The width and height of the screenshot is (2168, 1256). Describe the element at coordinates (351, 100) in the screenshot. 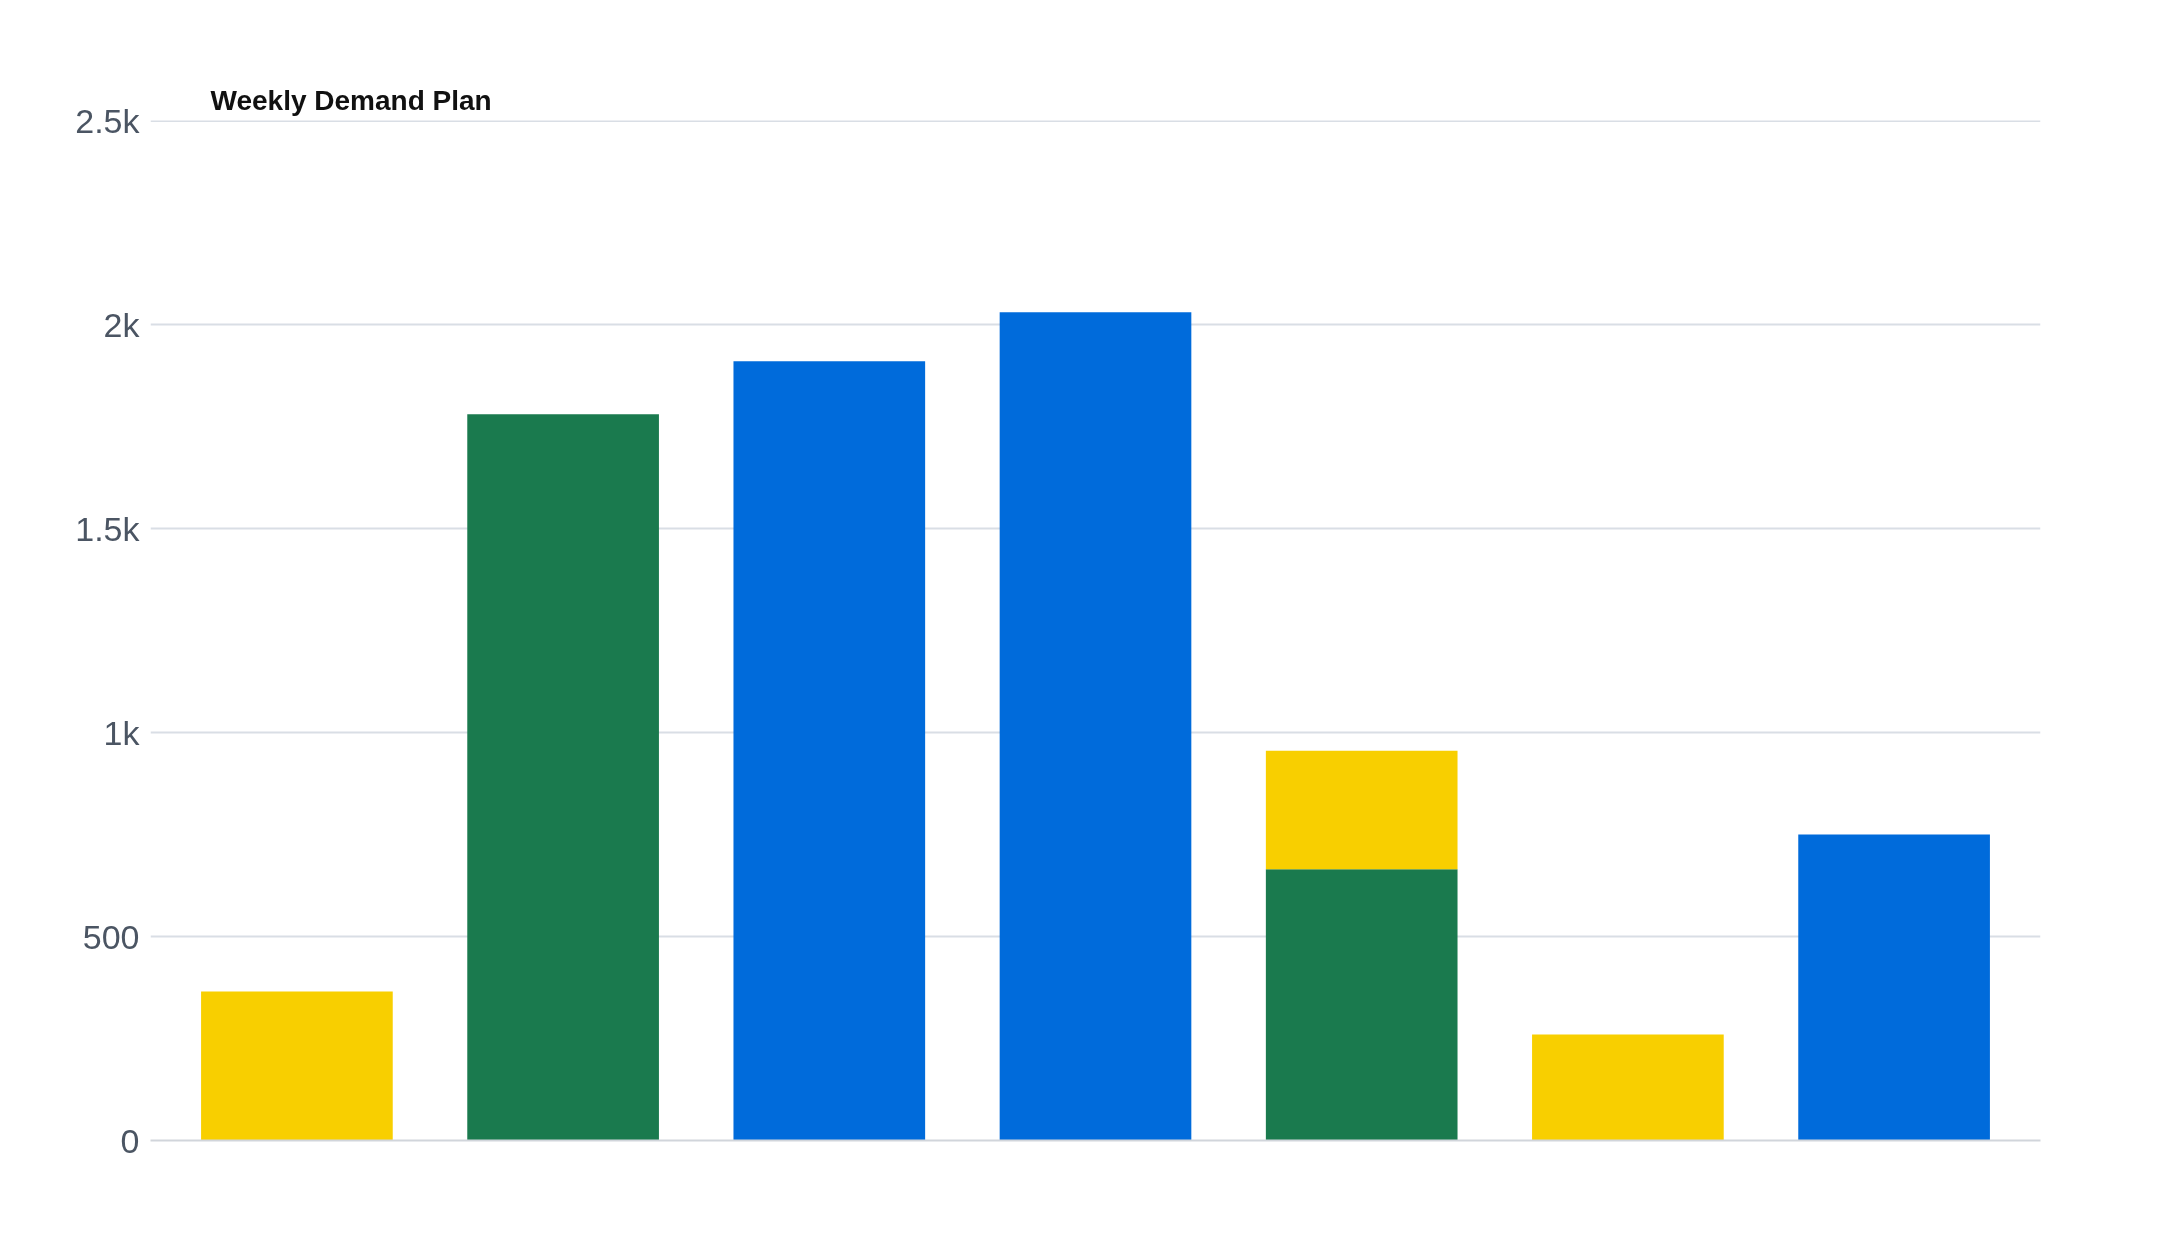

I see `chart-title: Weekly Demand Plan` at that location.